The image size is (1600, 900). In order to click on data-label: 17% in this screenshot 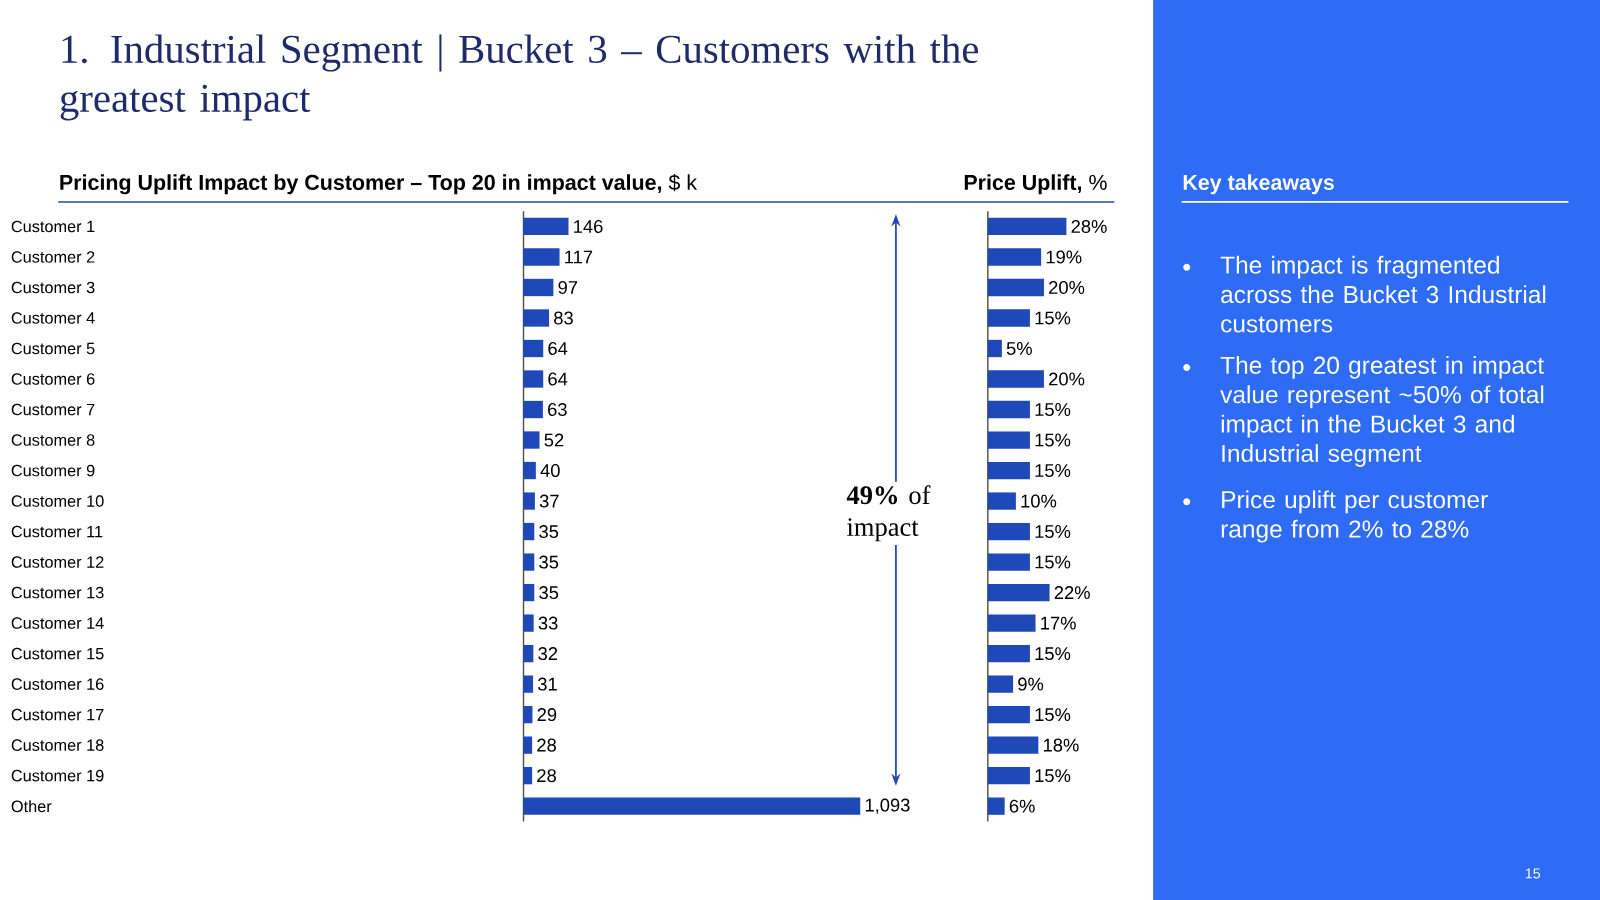, I will do `click(1058, 623)`.